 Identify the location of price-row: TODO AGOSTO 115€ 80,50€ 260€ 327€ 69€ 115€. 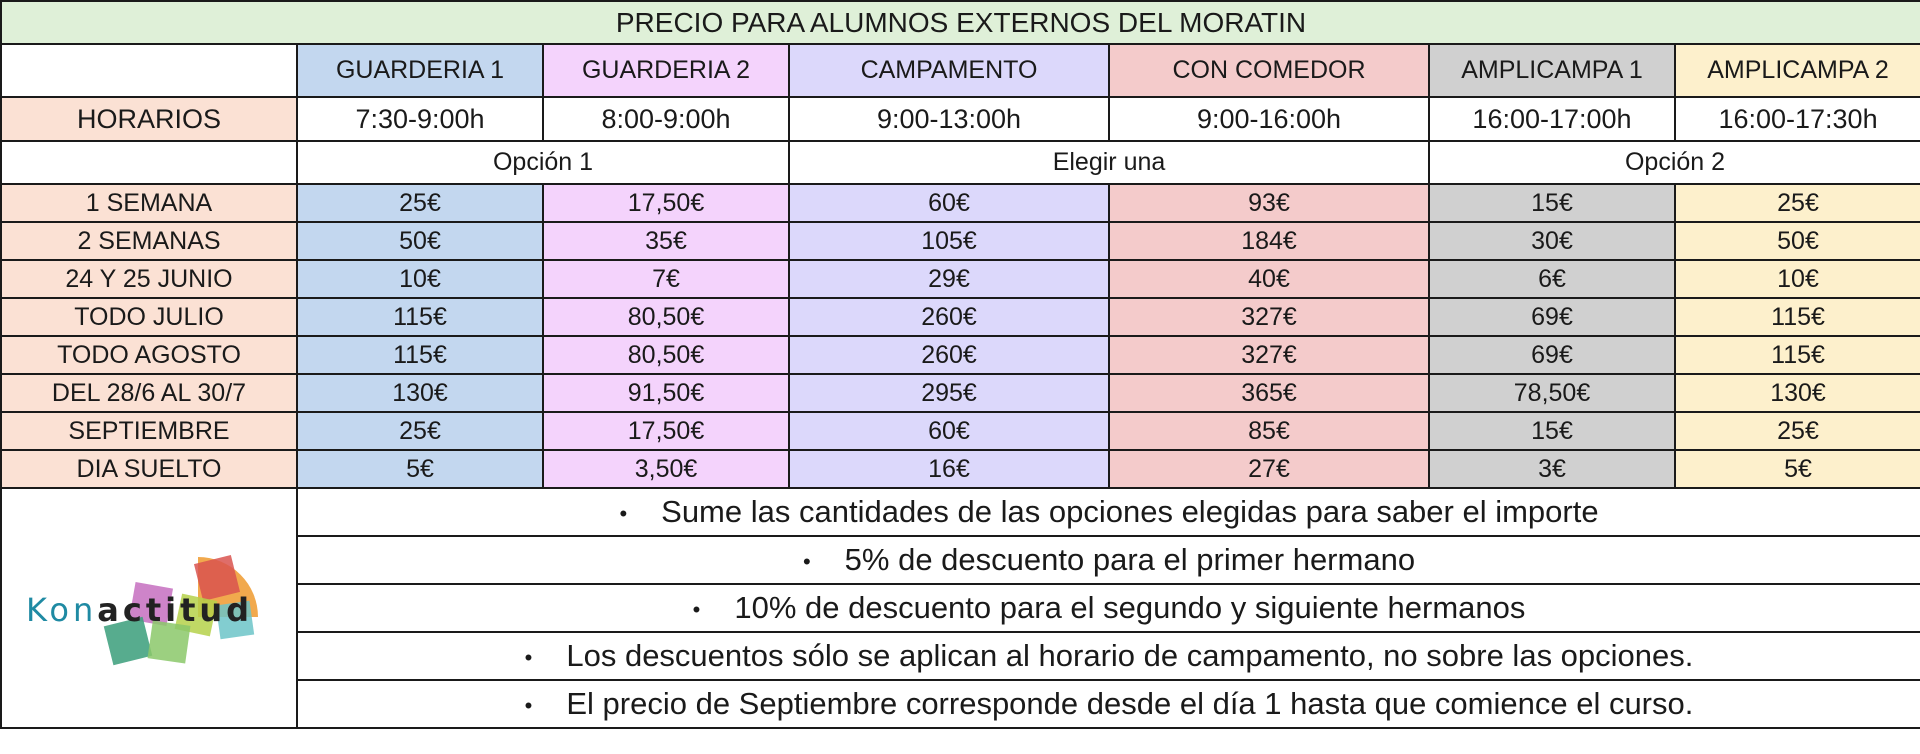
(960, 355).